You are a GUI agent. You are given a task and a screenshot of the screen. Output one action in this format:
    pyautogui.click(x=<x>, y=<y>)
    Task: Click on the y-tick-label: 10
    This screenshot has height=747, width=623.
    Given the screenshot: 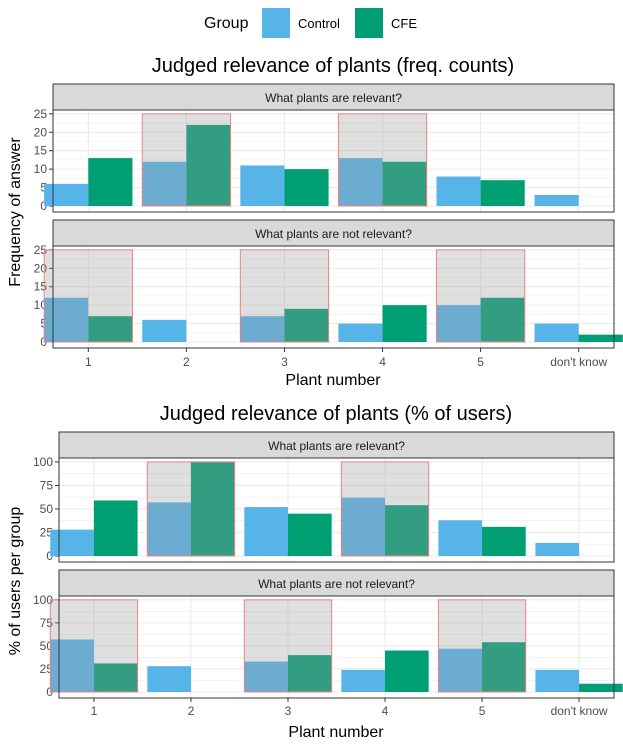 What is the action you would take?
    pyautogui.click(x=41, y=169)
    